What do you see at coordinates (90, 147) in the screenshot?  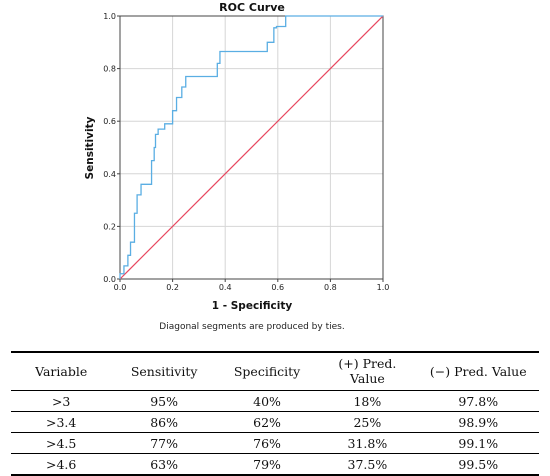 I see `y-axis-label: Sensitivity` at bounding box center [90, 147].